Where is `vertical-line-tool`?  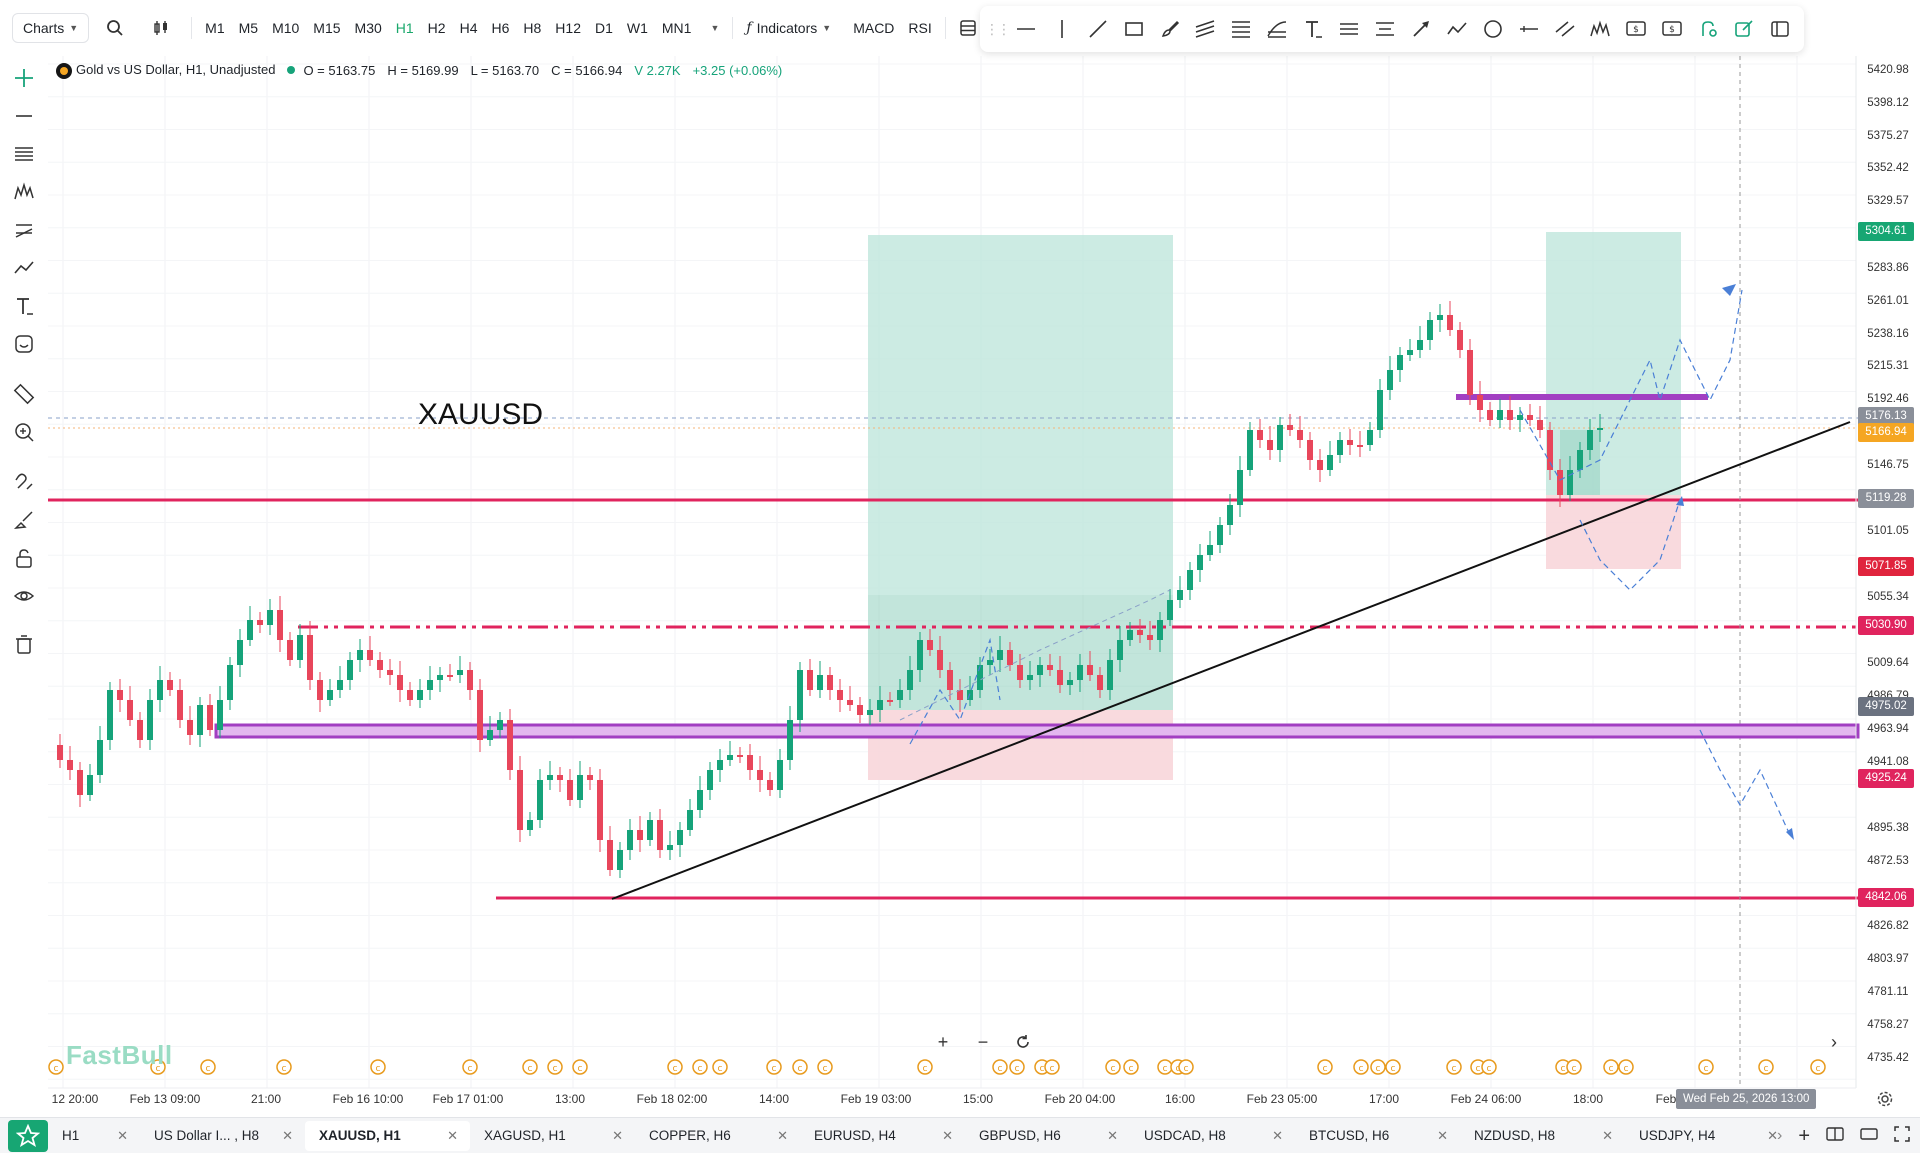 vertical-line-tool is located at coordinates (1062, 29).